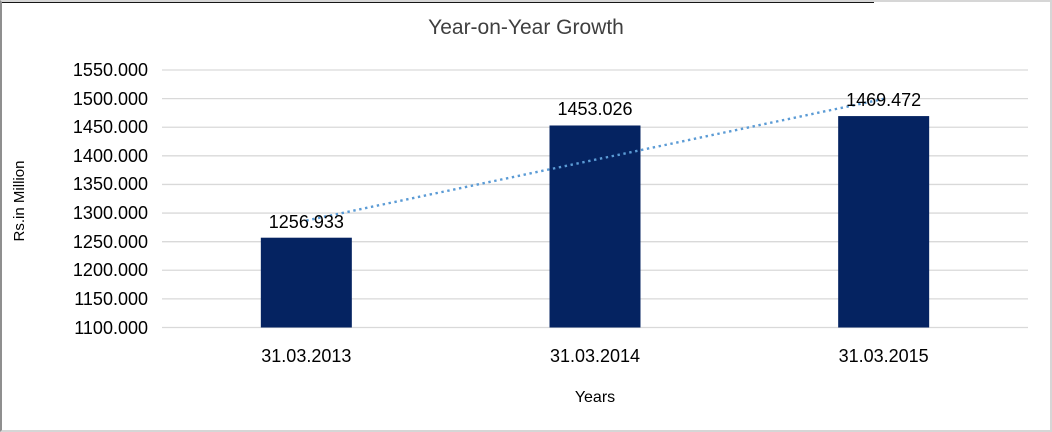 The height and width of the screenshot is (432, 1052). Describe the element at coordinates (110, 98) in the screenshot. I see `y-tick-label: 1500.000` at that location.